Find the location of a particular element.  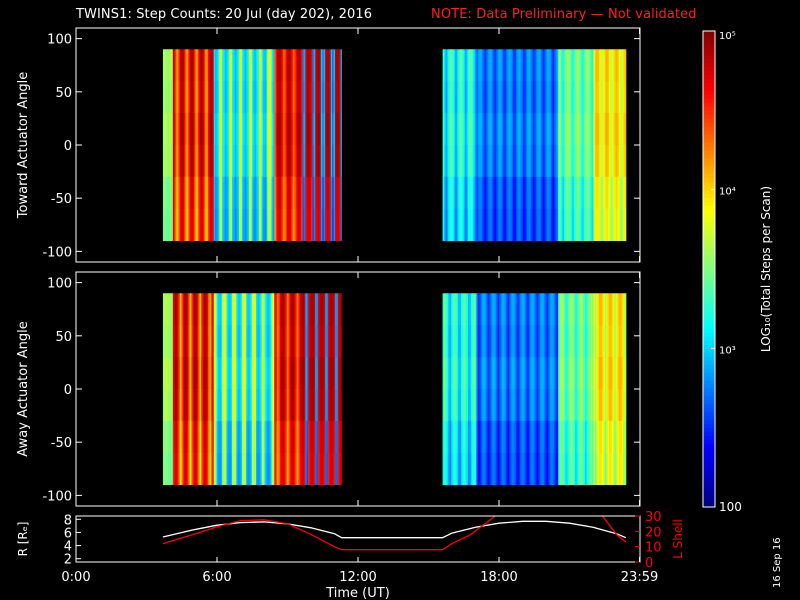

y-tick-label: 0 is located at coordinates (68, 146).